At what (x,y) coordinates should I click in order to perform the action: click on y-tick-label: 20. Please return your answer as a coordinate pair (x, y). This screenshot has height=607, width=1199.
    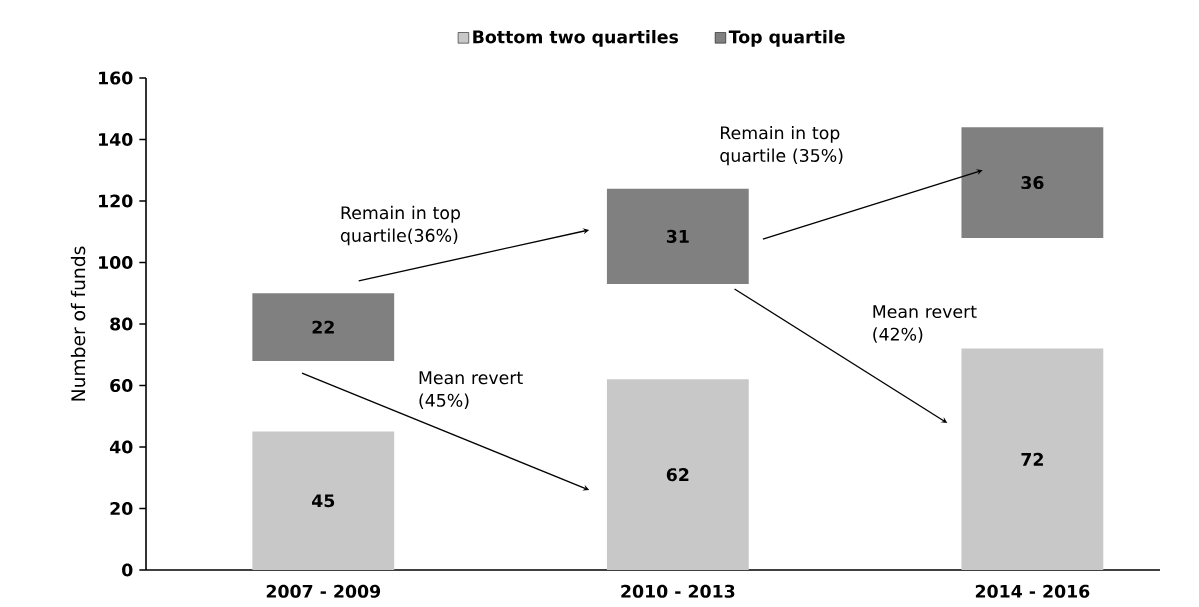
    Looking at the image, I should click on (121, 508).